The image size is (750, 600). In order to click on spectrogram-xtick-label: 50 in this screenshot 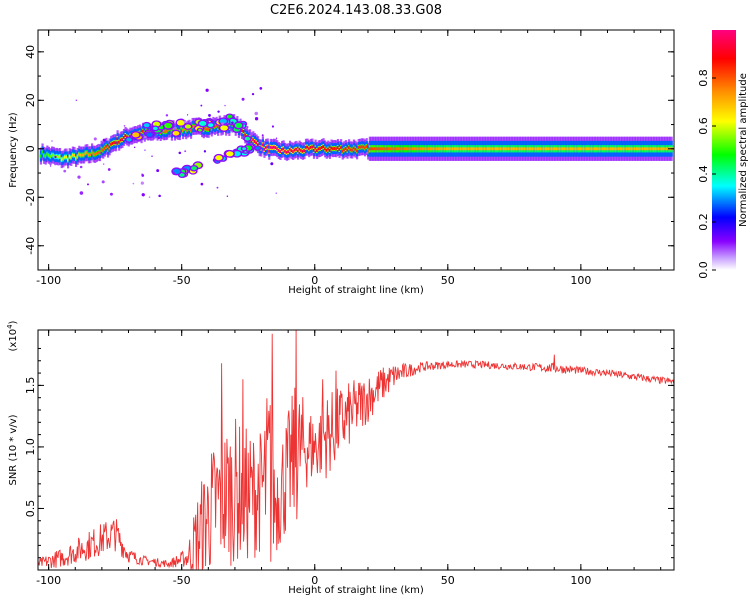, I will do `click(448, 280)`.